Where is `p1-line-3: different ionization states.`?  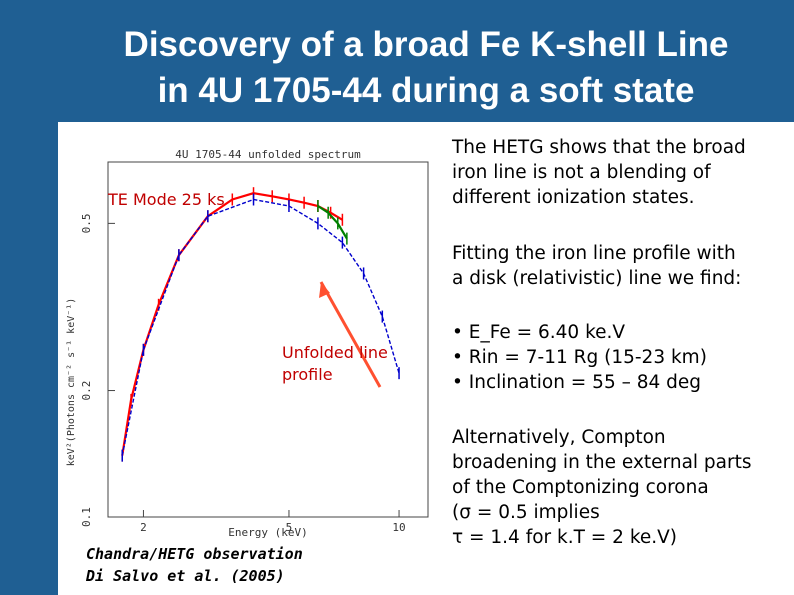
p1-line-3: different ionization states. is located at coordinates (573, 197).